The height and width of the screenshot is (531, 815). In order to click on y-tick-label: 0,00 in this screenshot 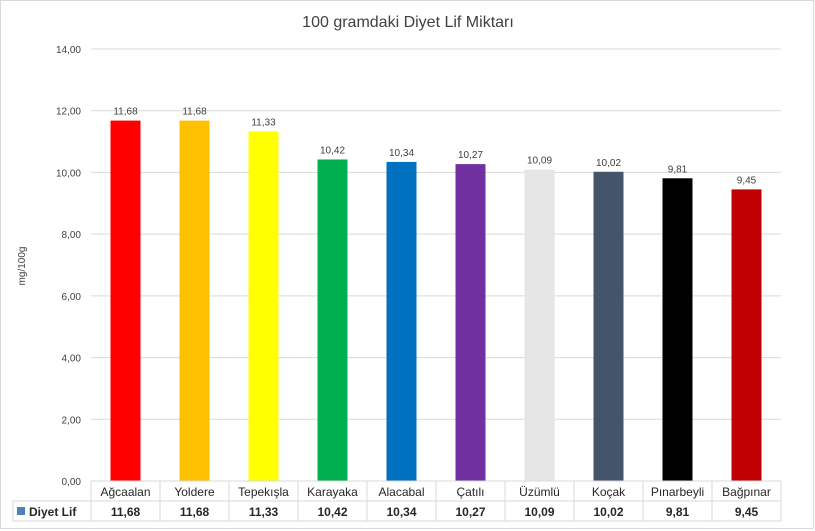, I will do `click(72, 482)`.